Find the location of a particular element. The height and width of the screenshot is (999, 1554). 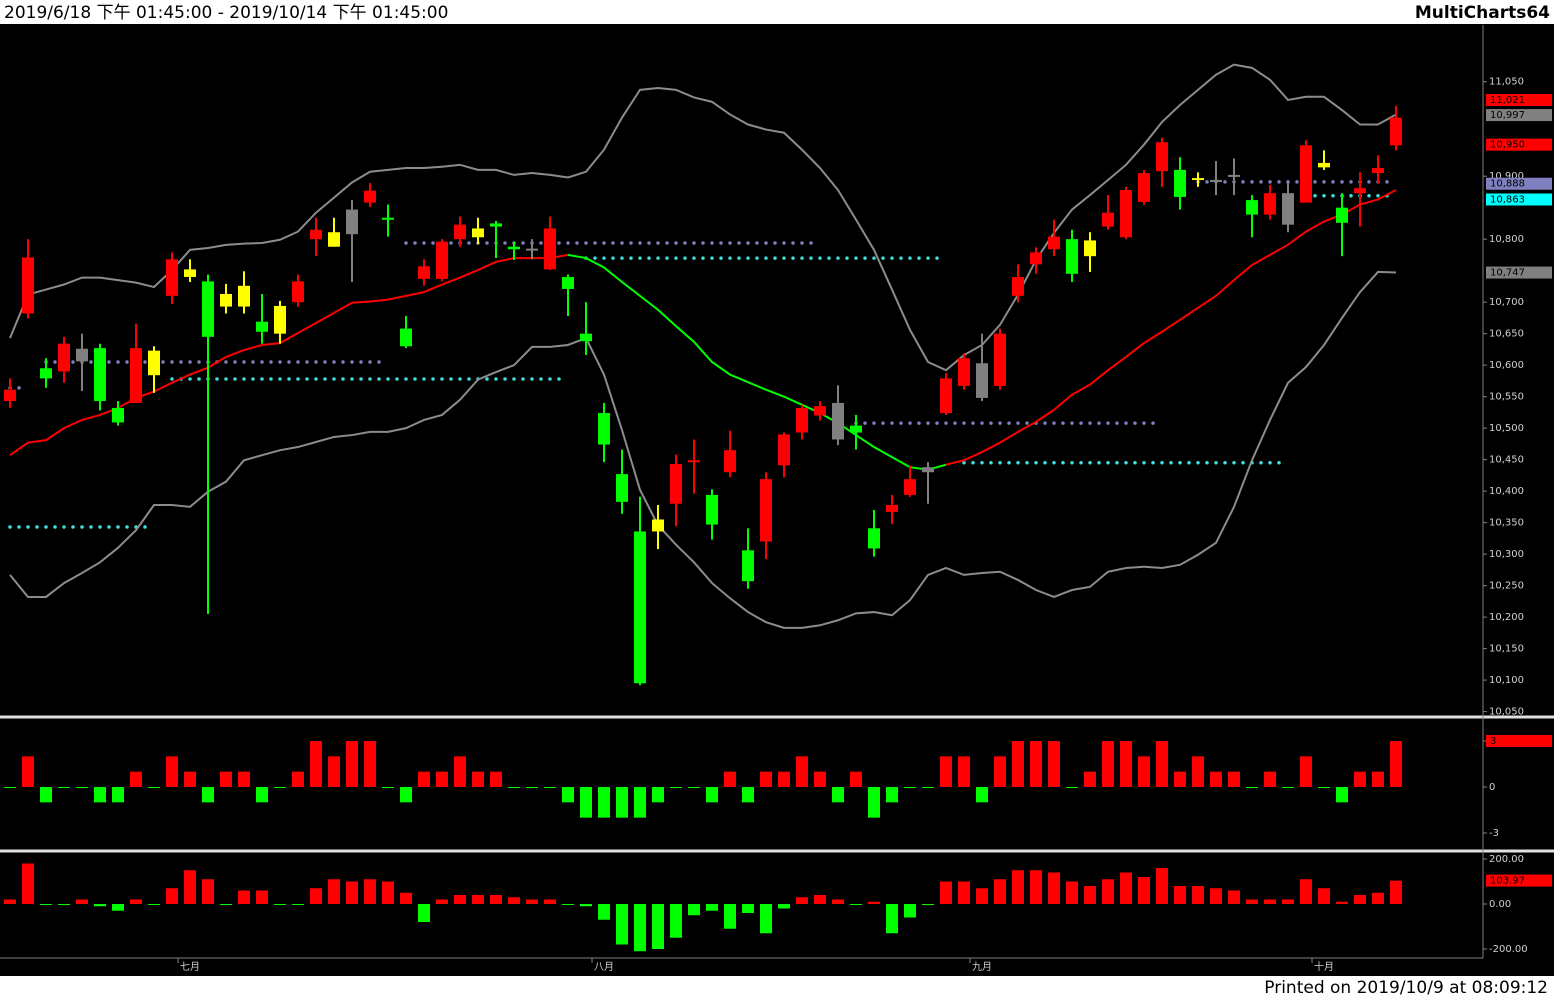

x-tick-label: 八月 is located at coordinates (604, 967).